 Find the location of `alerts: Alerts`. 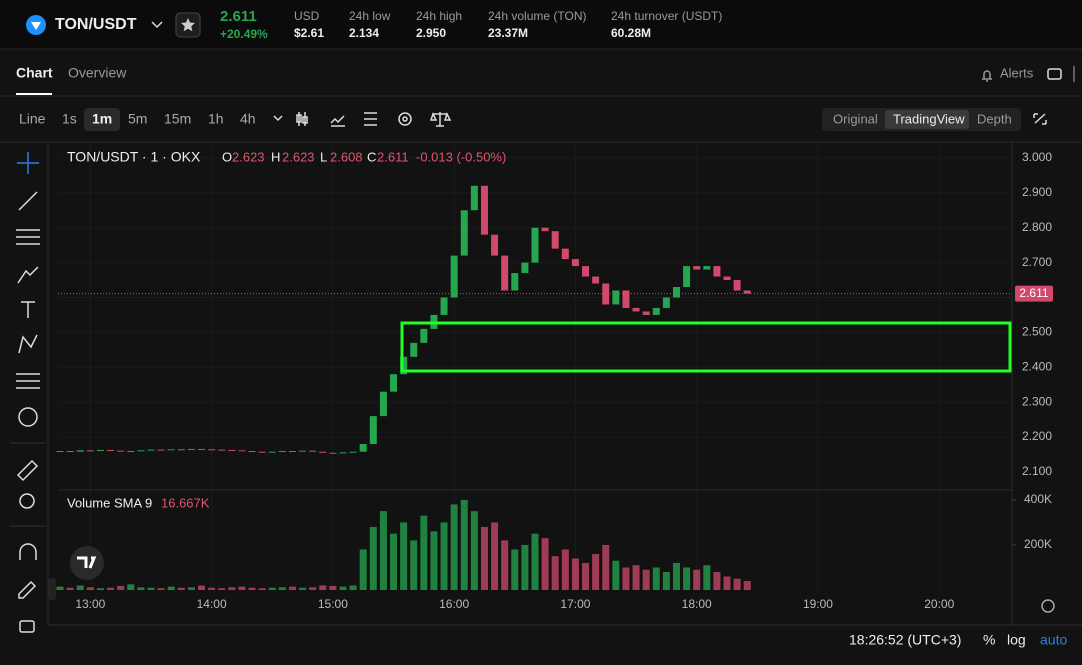

alerts: Alerts is located at coordinates (1017, 72).